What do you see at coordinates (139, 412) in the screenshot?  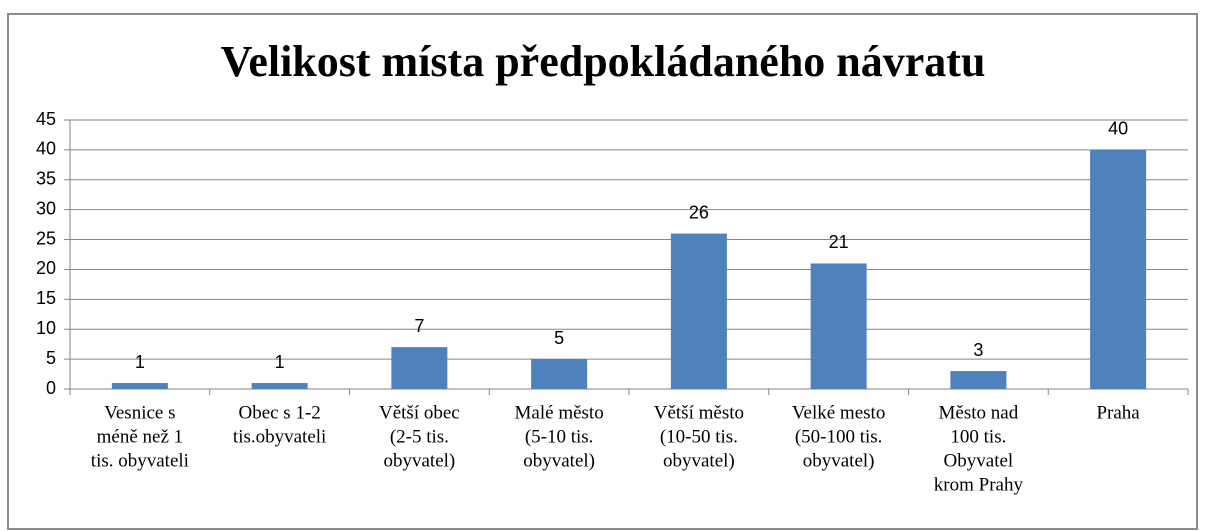 I see `x-tick-label: Vesnice s` at bounding box center [139, 412].